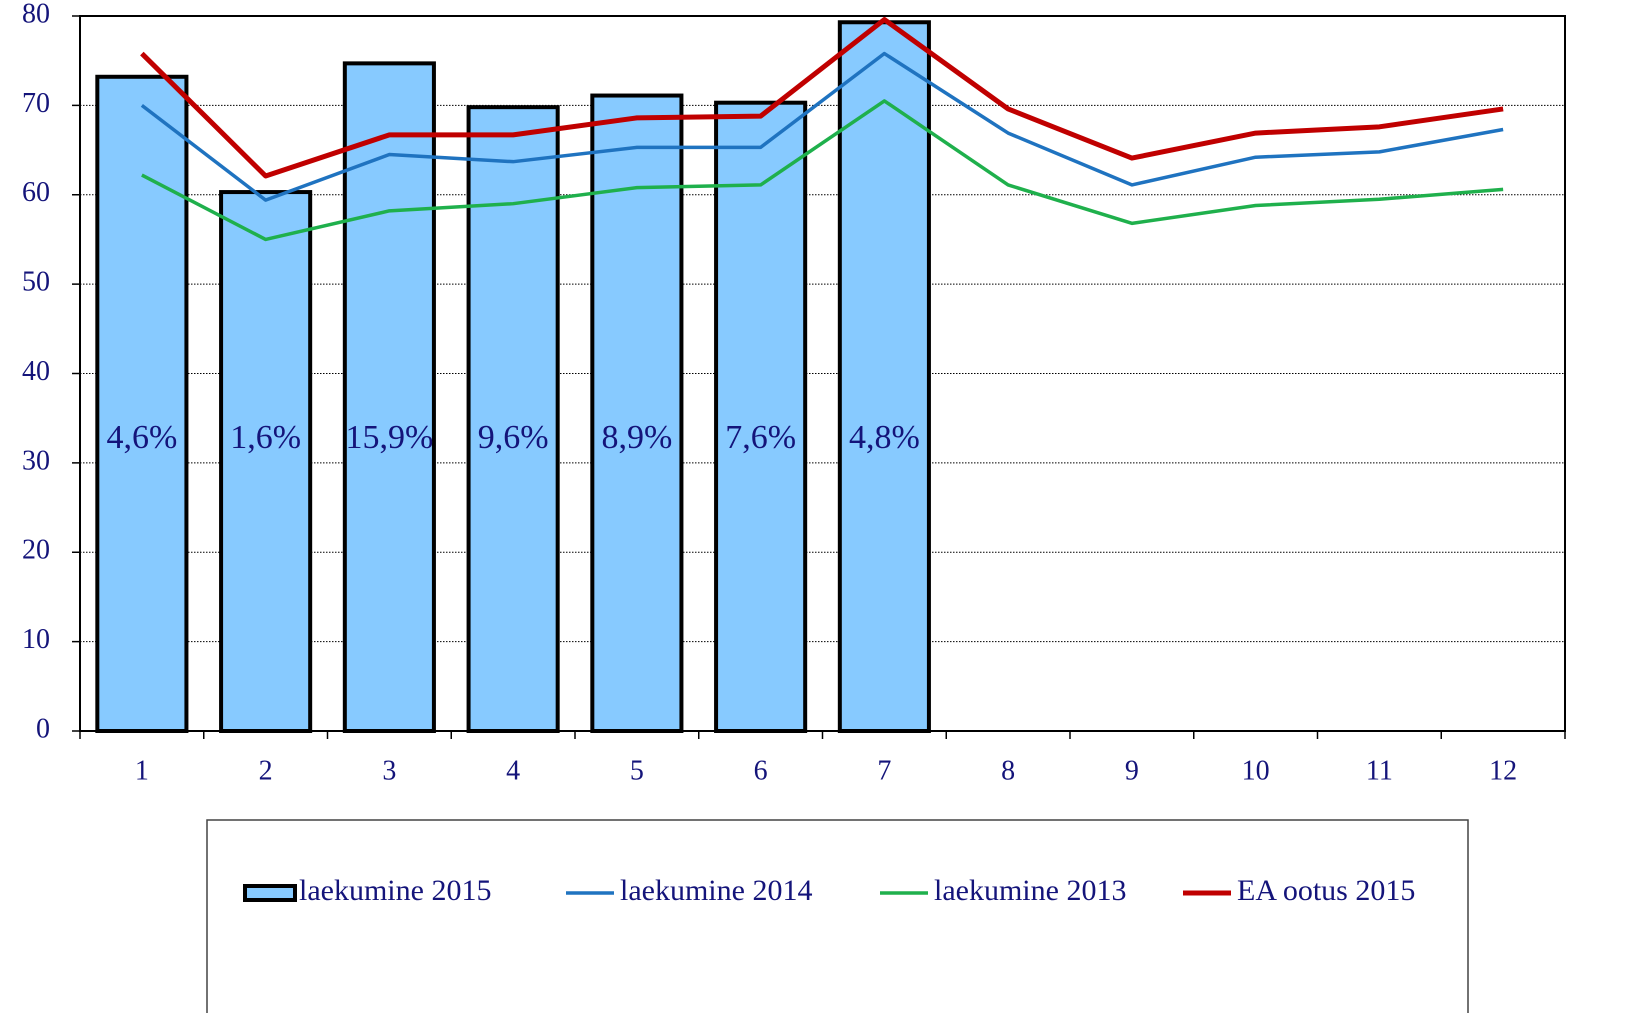 The height and width of the screenshot is (1013, 1646). What do you see at coordinates (43, 728) in the screenshot?
I see `y-tick-label: 0` at bounding box center [43, 728].